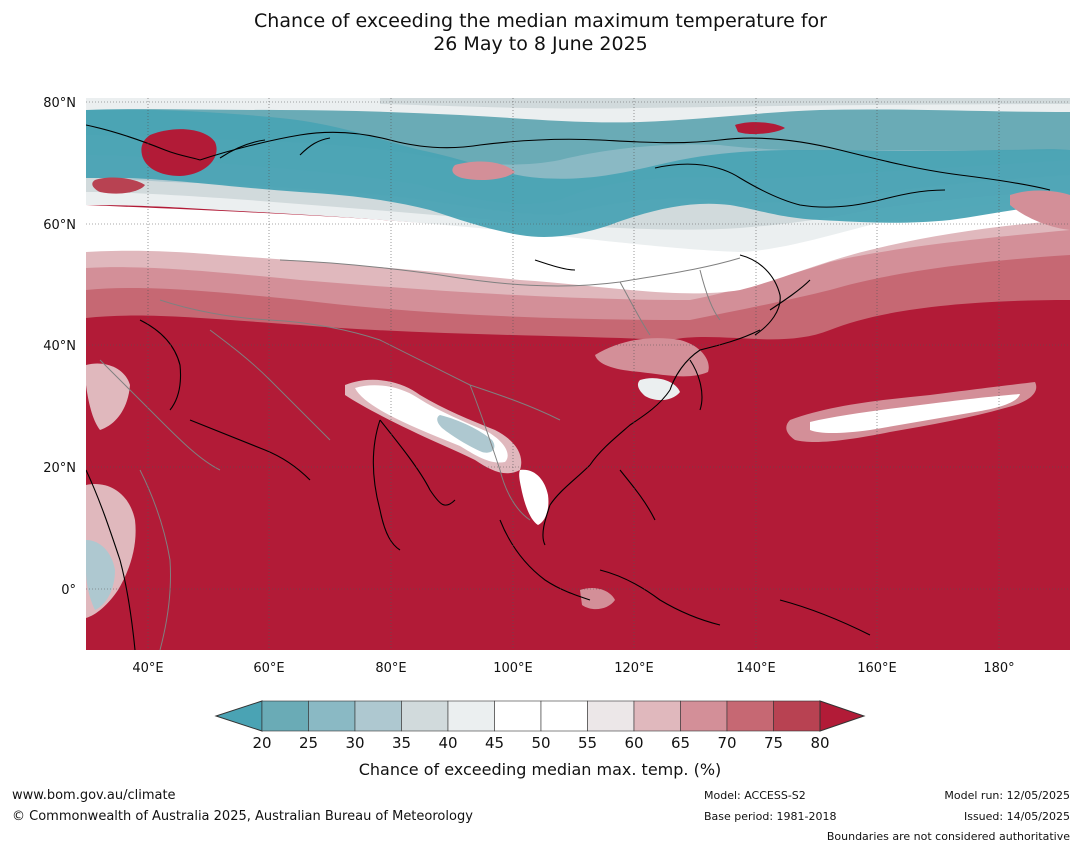 This screenshot has height=850, width=1081. I want to click on warm-pocket-arctic, so click(760, 128).